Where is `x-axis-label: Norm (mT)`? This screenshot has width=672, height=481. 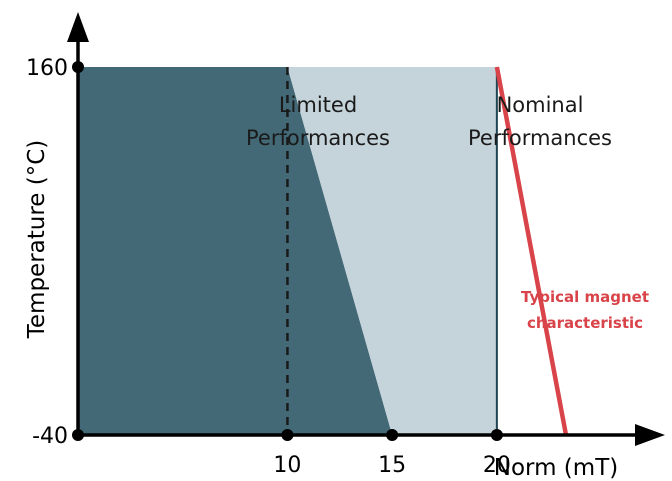
x-axis-label: Norm (mT) is located at coordinates (556, 468).